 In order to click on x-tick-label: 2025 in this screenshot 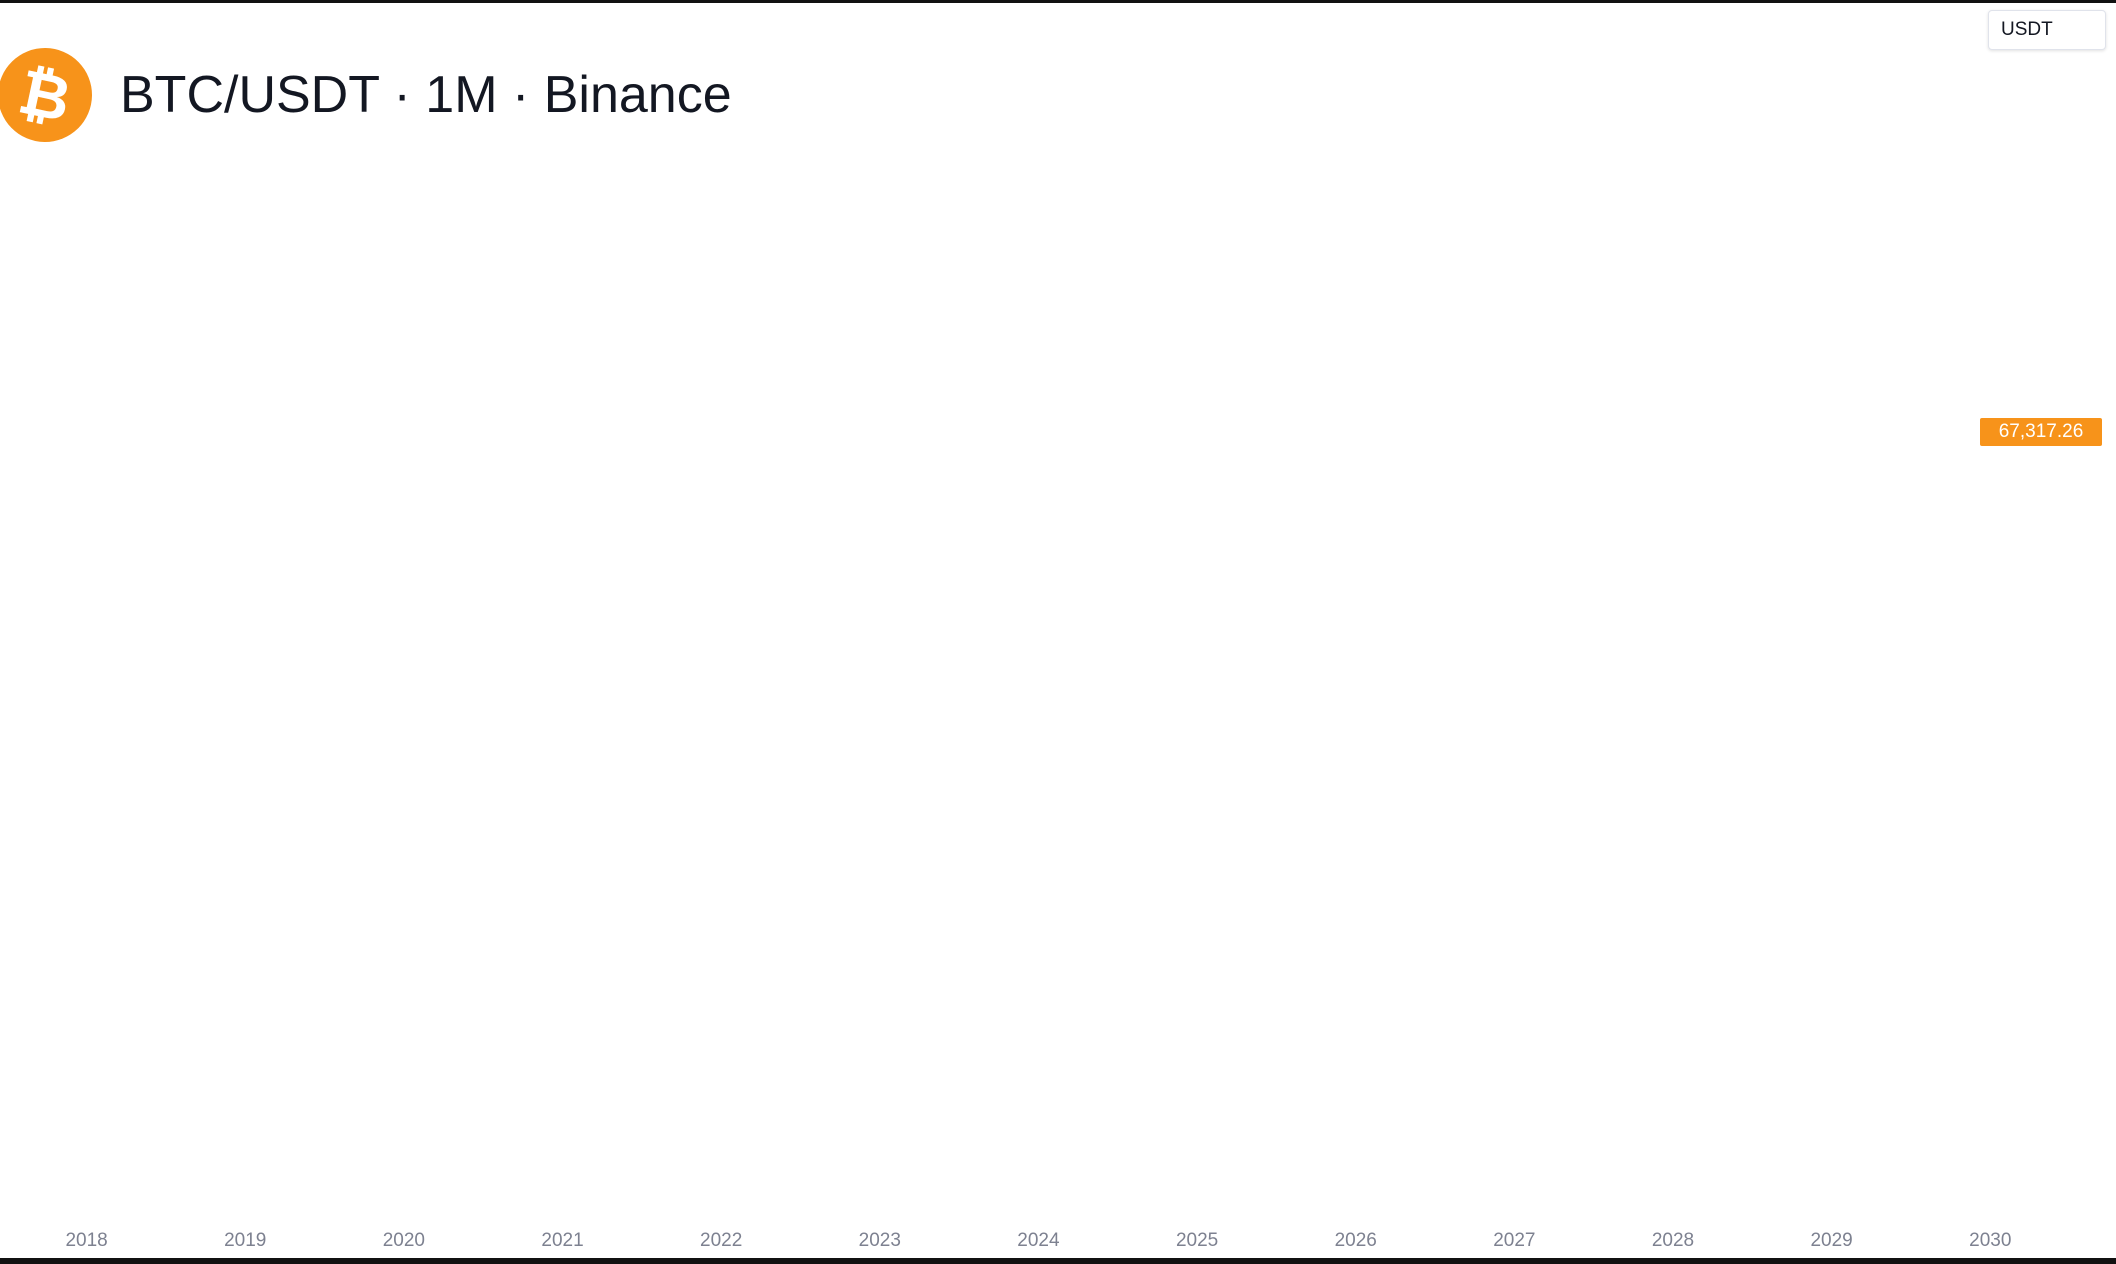, I will do `click(1197, 1240)`.